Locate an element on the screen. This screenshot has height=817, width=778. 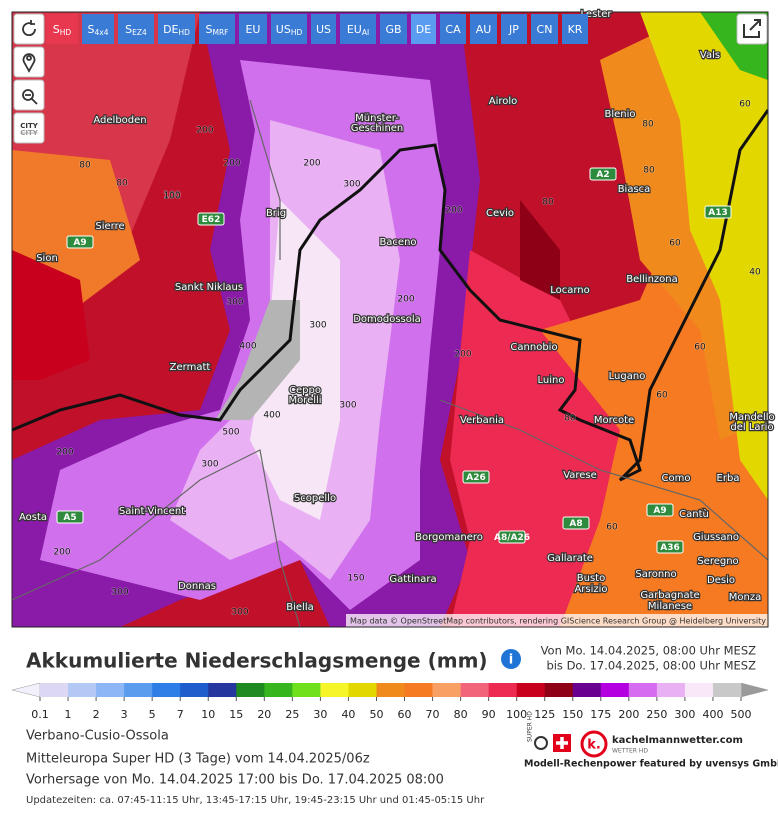
place-label: Adelboden is located at coordinates (119, 120).